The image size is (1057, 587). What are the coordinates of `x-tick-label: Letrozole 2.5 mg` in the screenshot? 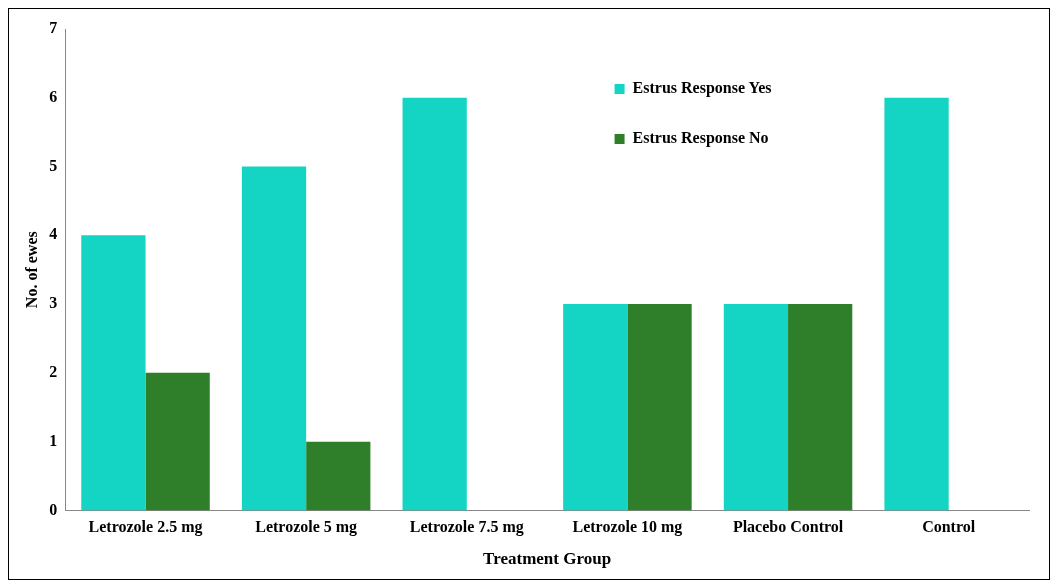 It's located at (145, 527).